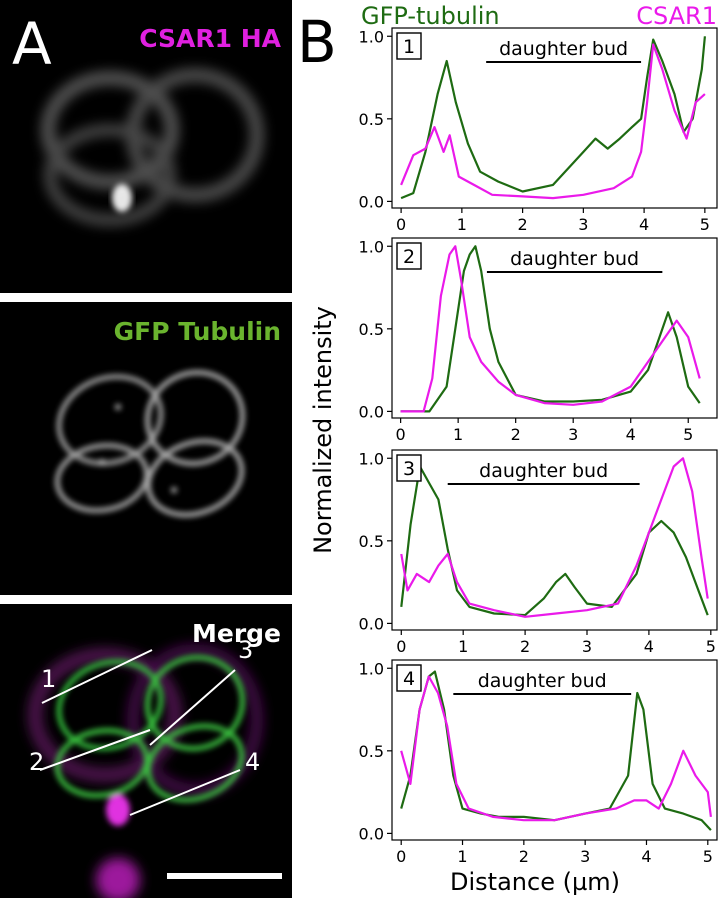 The width and height of the screenshot is (721, 898). Describe the element at coordinates (48, 679) in the screenshot. I see `line-number-1: 1` at that location.